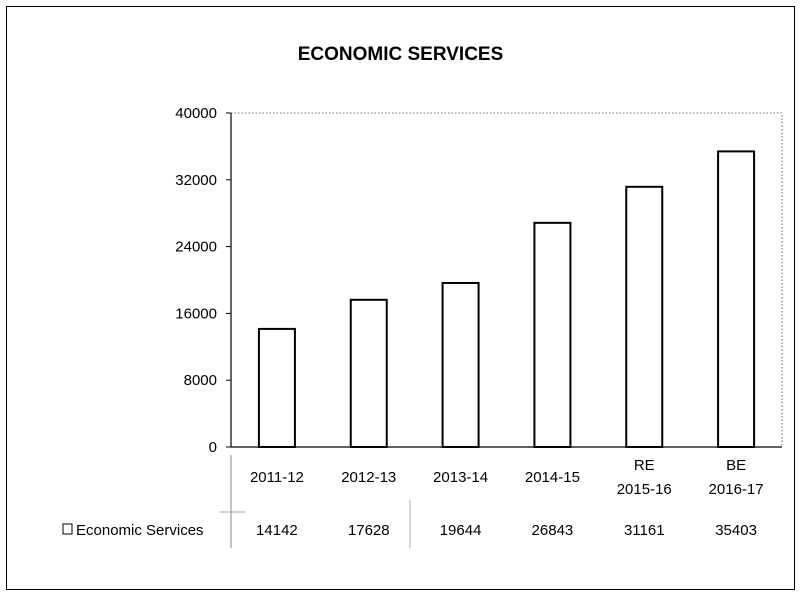 This screenshot has width=801, height=596. Describe the element at coordinates (368, 477) in the screenshot. I see `x-tick-label: 2012-13` at that location.